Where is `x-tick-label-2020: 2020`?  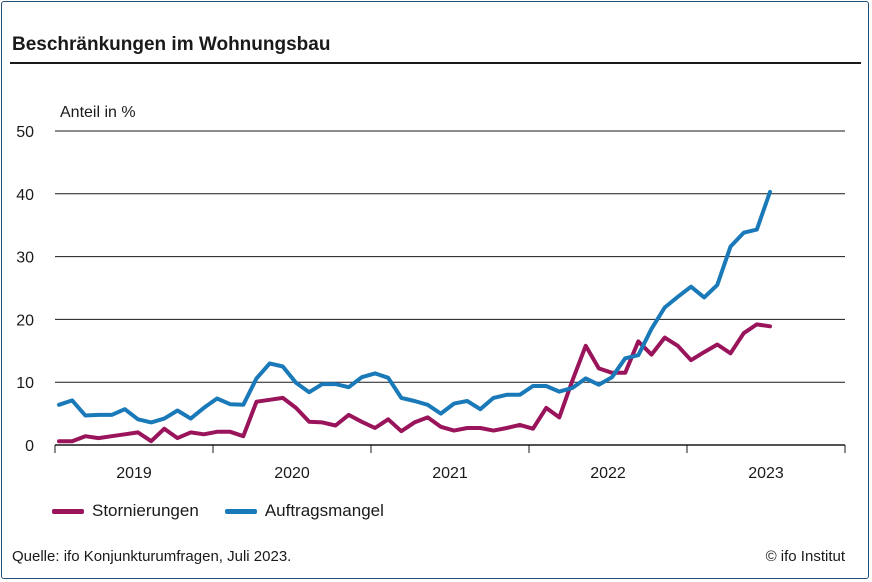 x-tick-label-2020: 2020 is located at coordinates (292, 473).